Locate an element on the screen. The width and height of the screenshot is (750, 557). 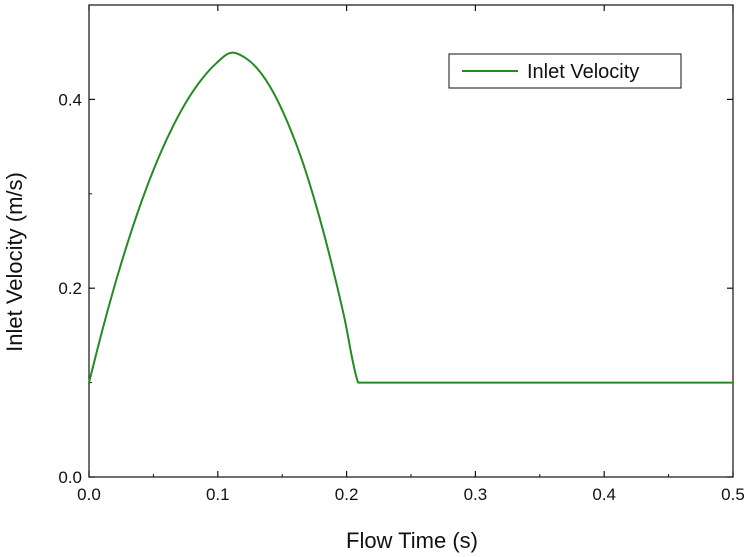
x-tick-label: 0.2 is located at coordinates (347, 494).